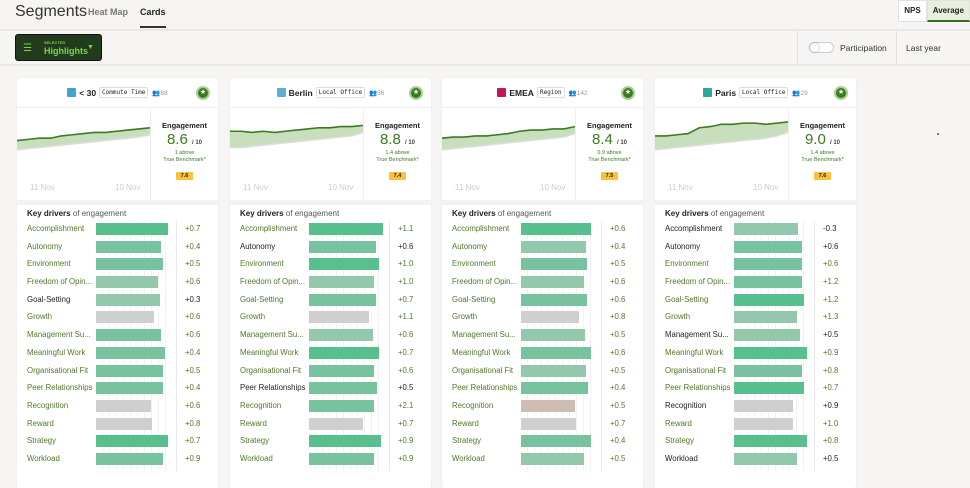  What do you see at coordinates (117, 354) in the screenshot?
I see `driver-row: Meaningful Work +0.4` at bounding box center [117, 354].